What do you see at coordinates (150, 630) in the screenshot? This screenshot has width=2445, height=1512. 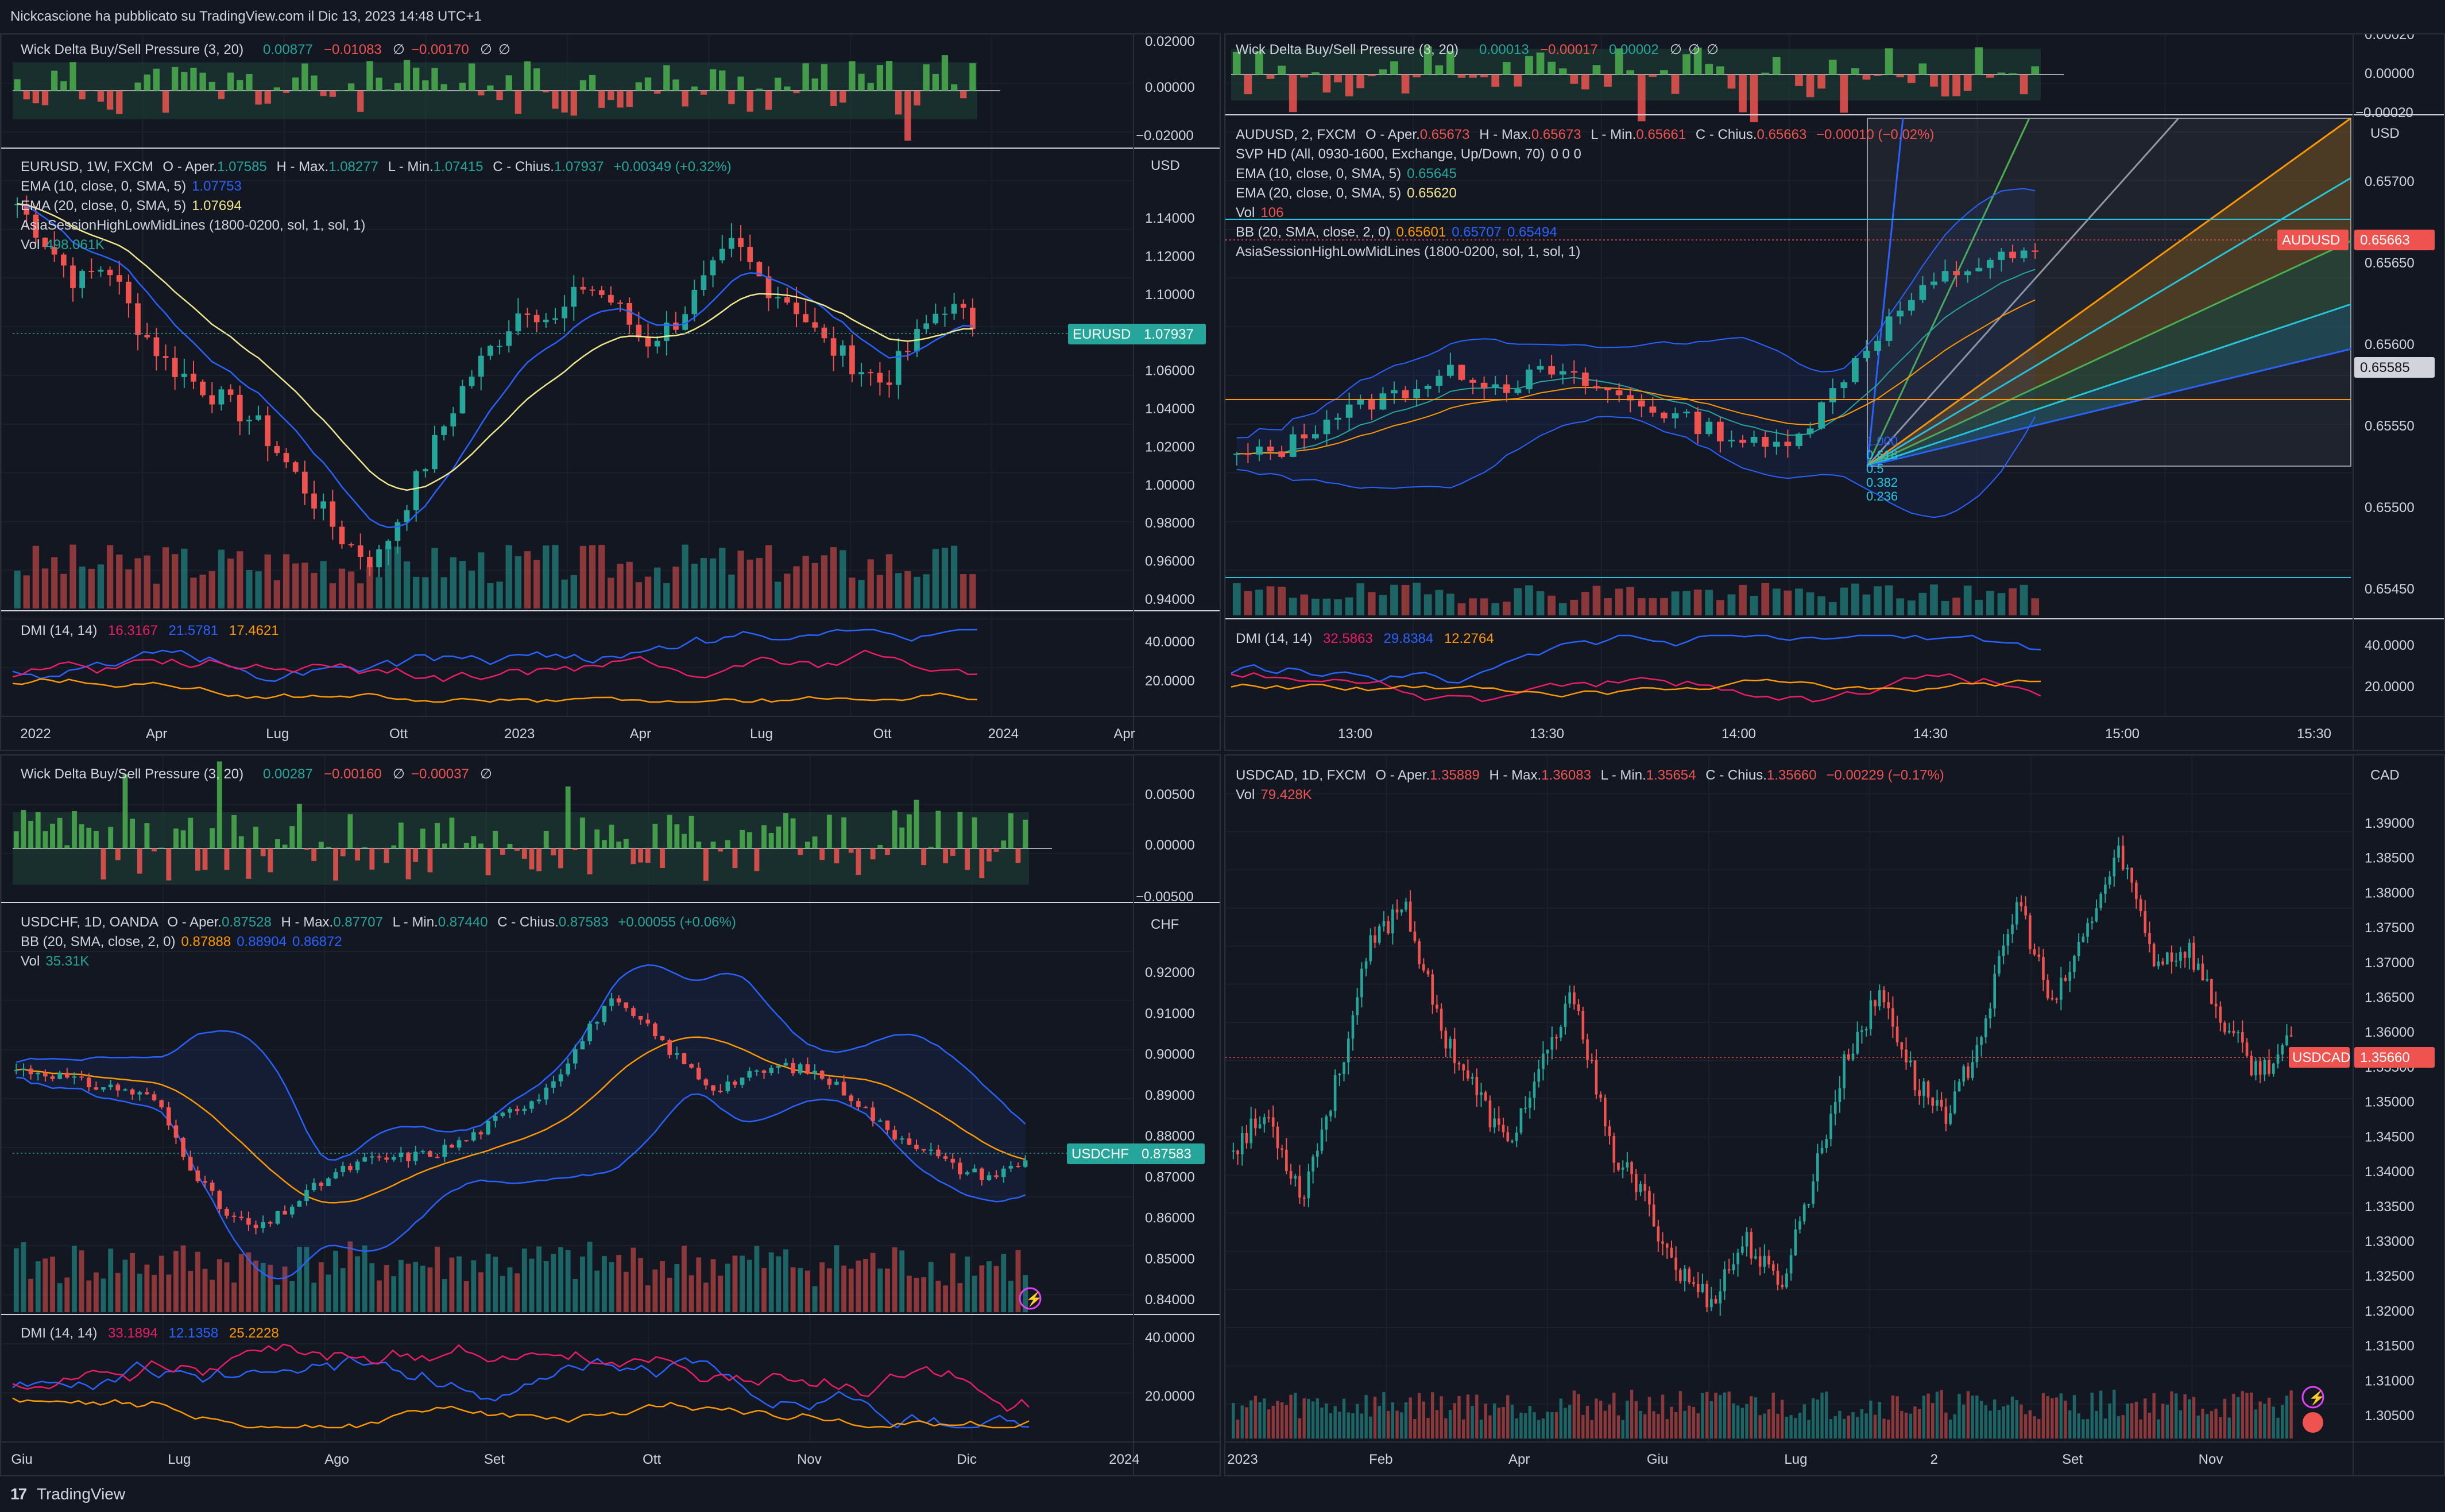 I see `dmi-legend: DMI (14, 14) 16.3167 21.5781 17.4621` at bounding box center [150, 630].